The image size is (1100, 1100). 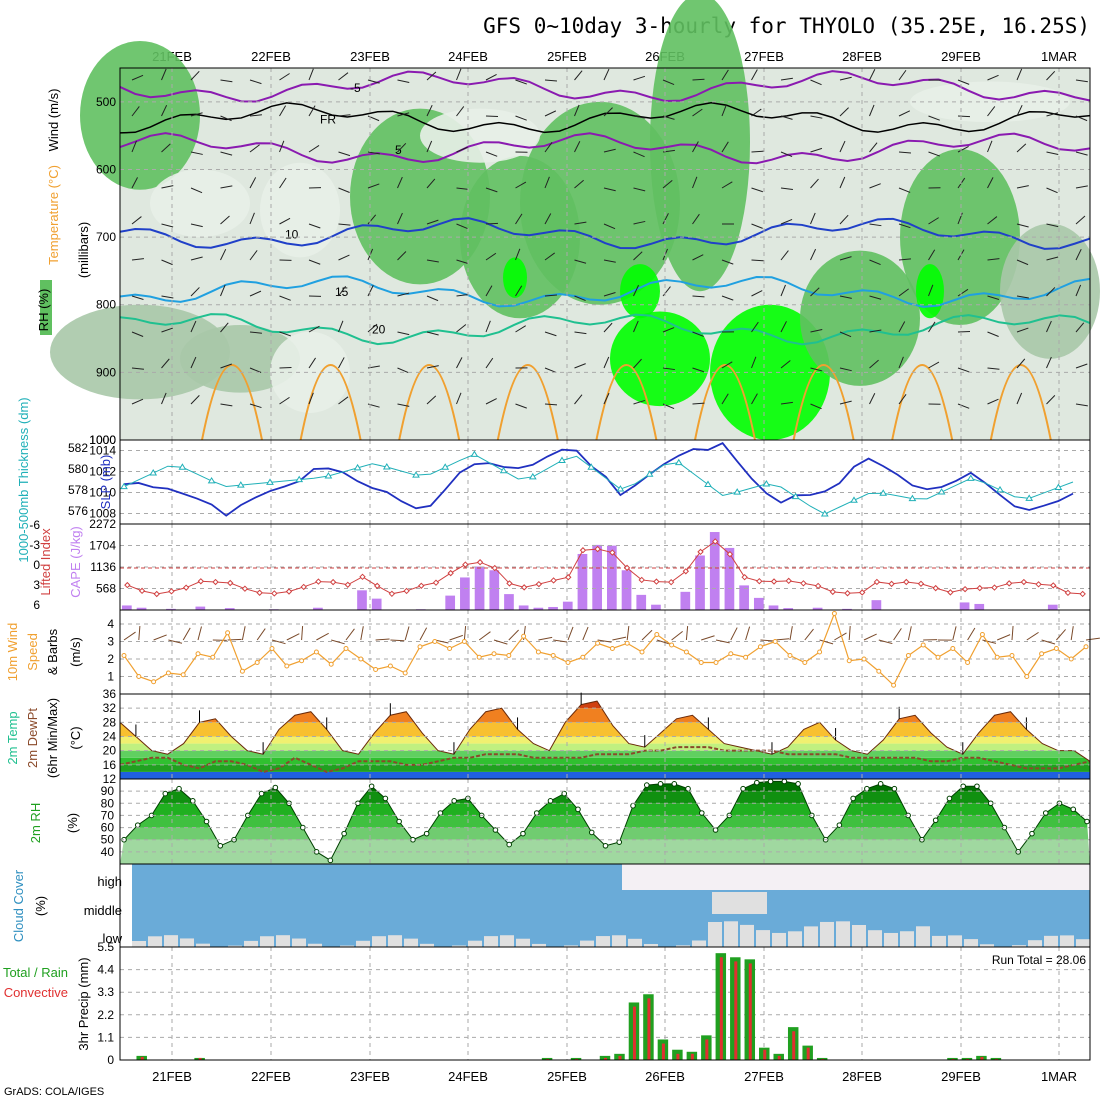 I want to click on slp-label: SLP (mb), so click(x=105, y=482).